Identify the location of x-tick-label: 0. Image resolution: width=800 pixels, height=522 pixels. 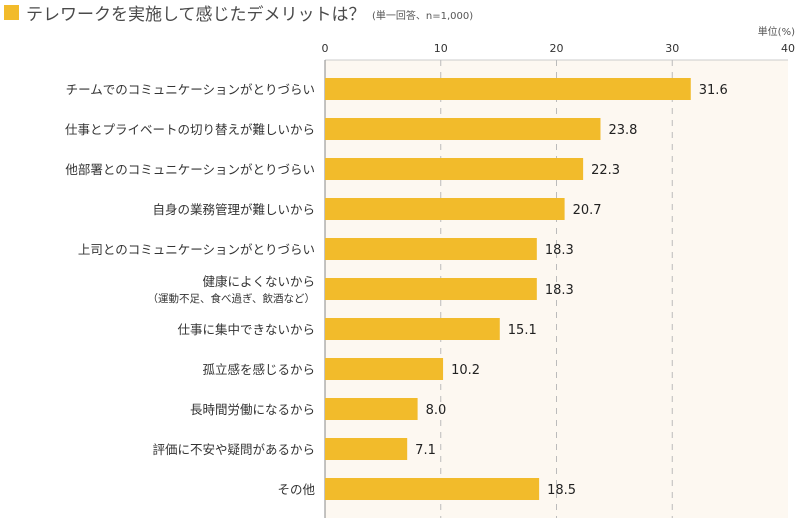
(325, 48).